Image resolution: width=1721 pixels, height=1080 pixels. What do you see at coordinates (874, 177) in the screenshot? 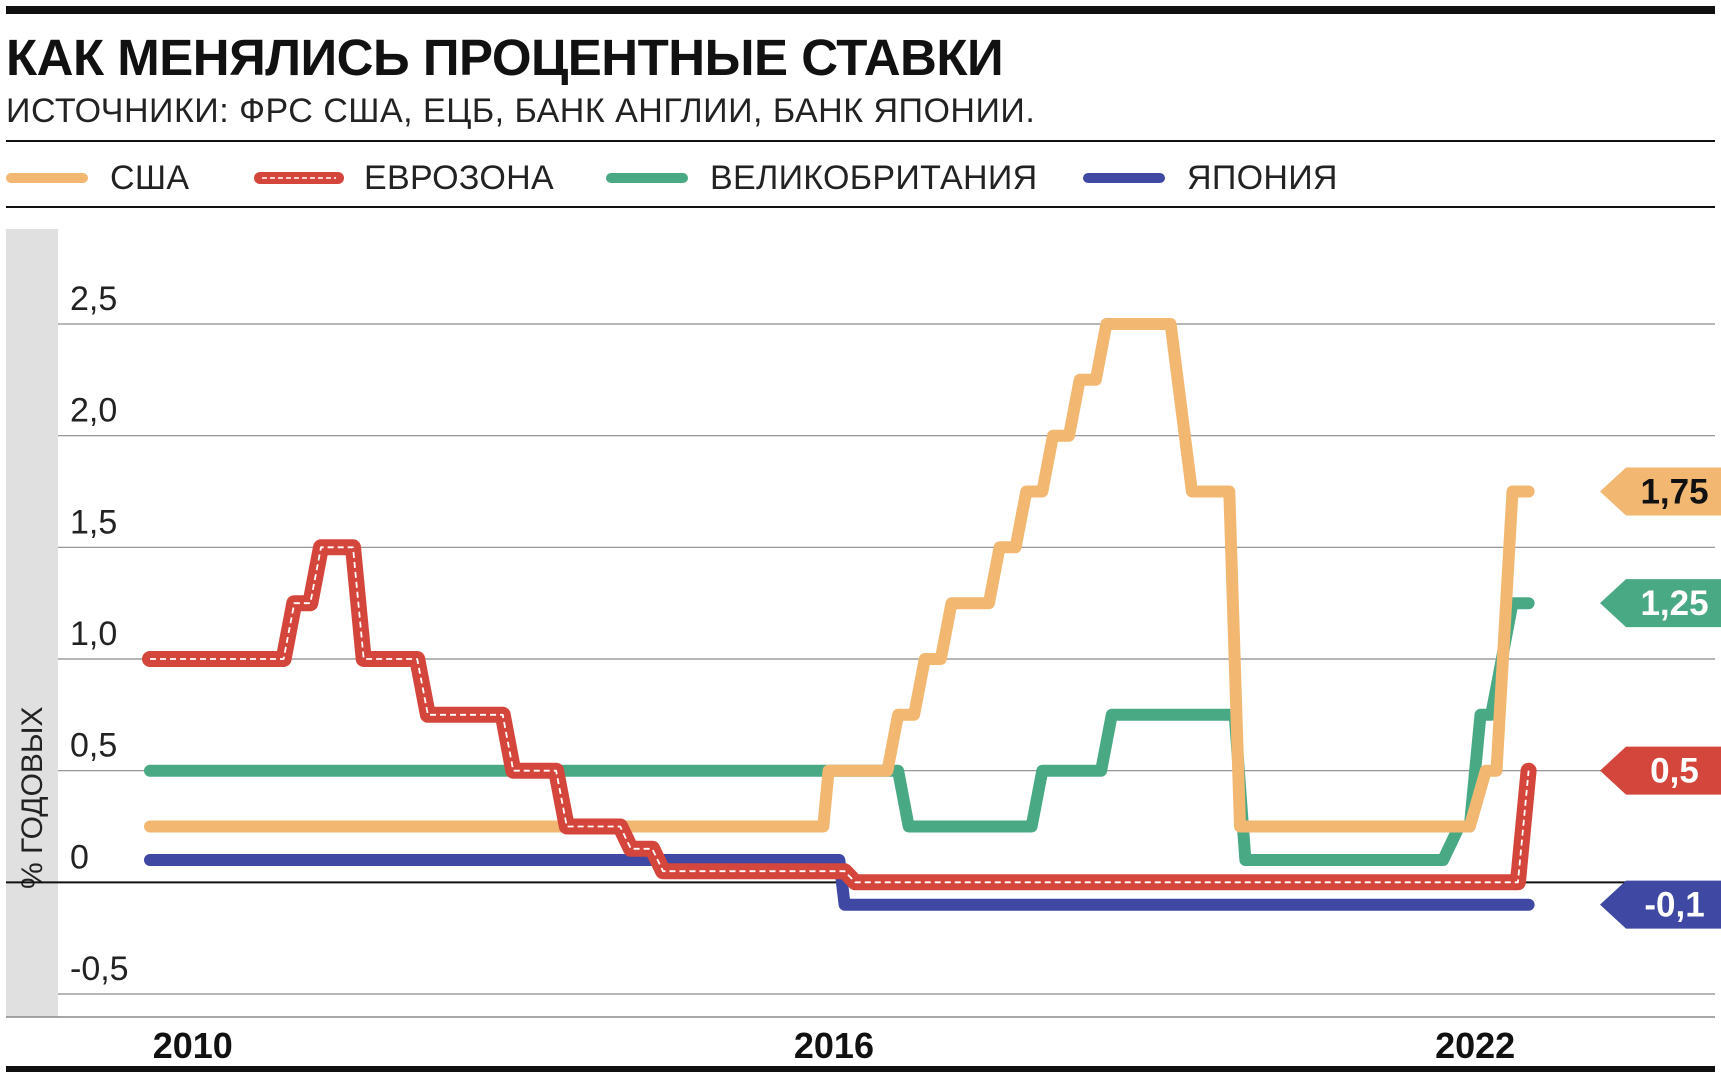
I see `legend-label-uk: ВЕЛИКОБРИТАНИЯ` at bounding box center [874, 177].